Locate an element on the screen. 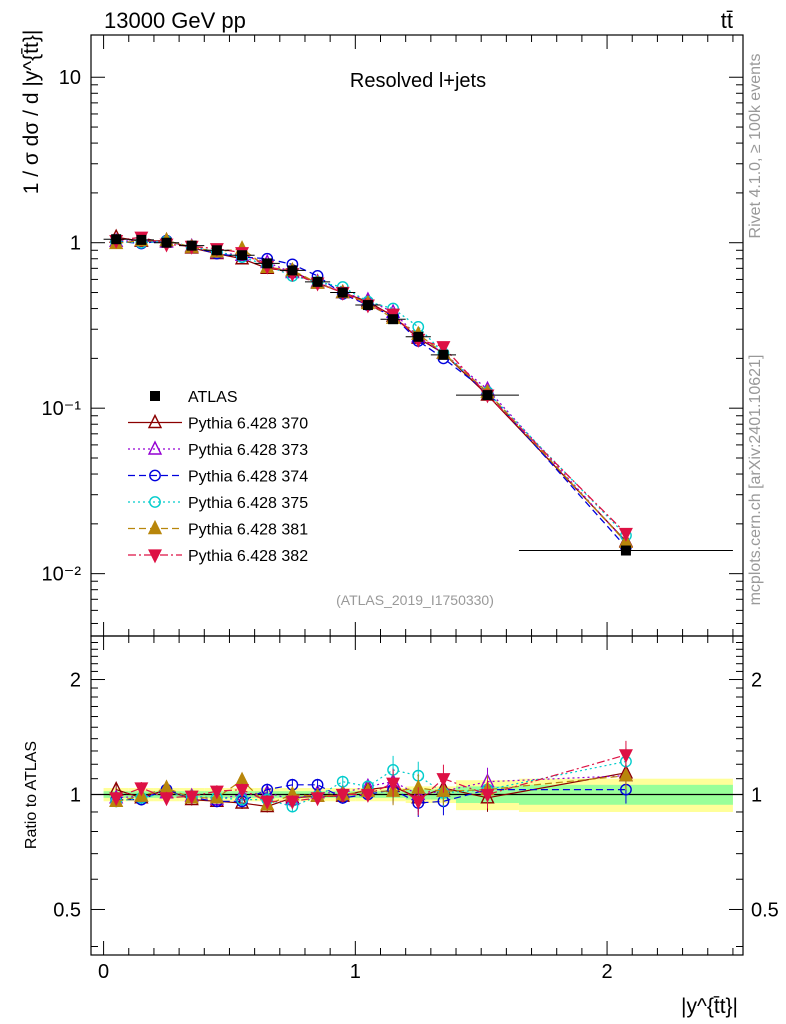 The width and height of the screenshot is (786, 1024). legend-label: Pythia 6.428 382 is located at coordinates (248, 556).